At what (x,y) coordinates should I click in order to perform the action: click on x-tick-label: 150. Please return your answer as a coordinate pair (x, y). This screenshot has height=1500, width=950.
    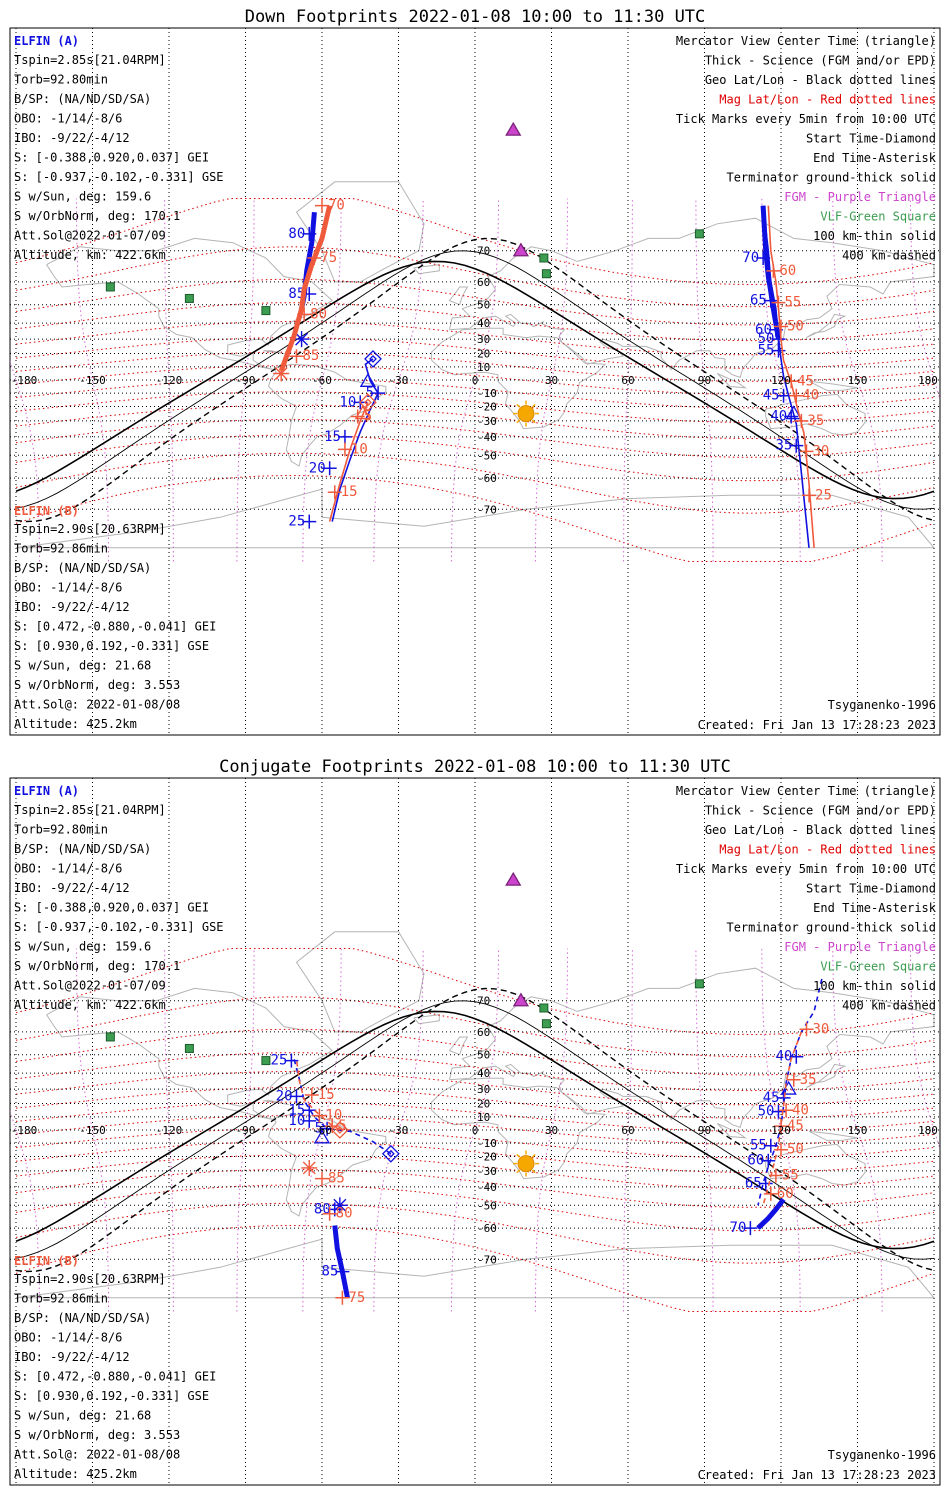
    Looking at the image, I should click on (858, 1130).